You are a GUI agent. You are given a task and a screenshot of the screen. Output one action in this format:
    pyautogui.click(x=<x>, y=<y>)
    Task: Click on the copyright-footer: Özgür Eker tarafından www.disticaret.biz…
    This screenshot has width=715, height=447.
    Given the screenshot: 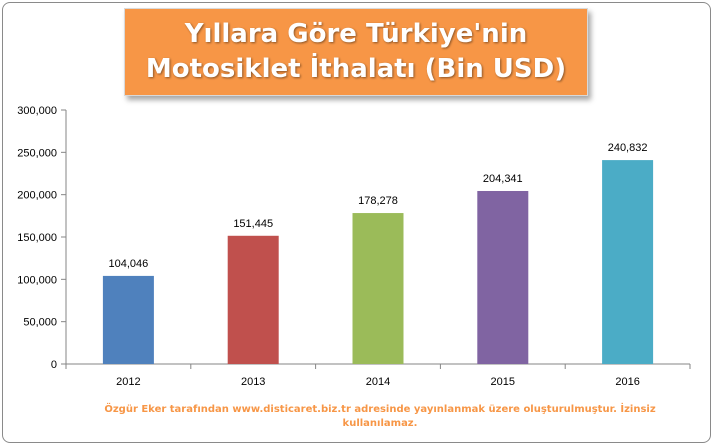 What is the action you would take?
    pyautogui.click(x=380, y=416)
    